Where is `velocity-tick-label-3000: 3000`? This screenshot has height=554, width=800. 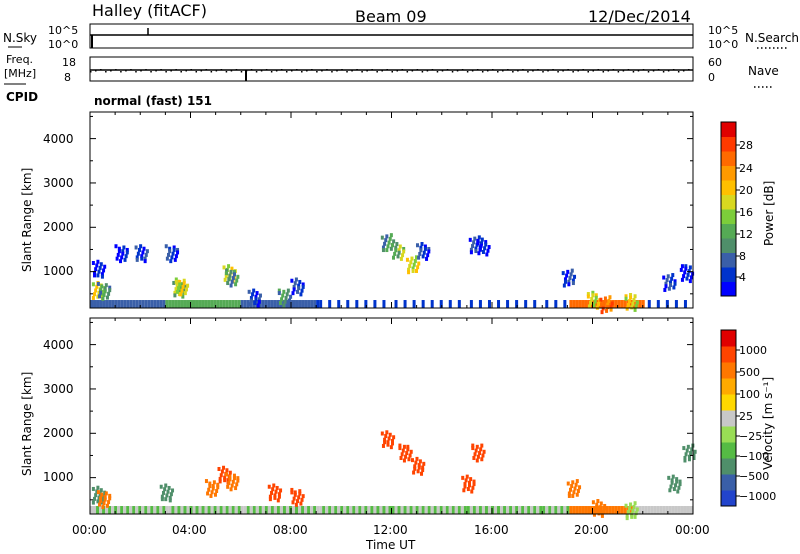
velocity-tick-label-3000: 3000 is located at coordinates (58, 389).